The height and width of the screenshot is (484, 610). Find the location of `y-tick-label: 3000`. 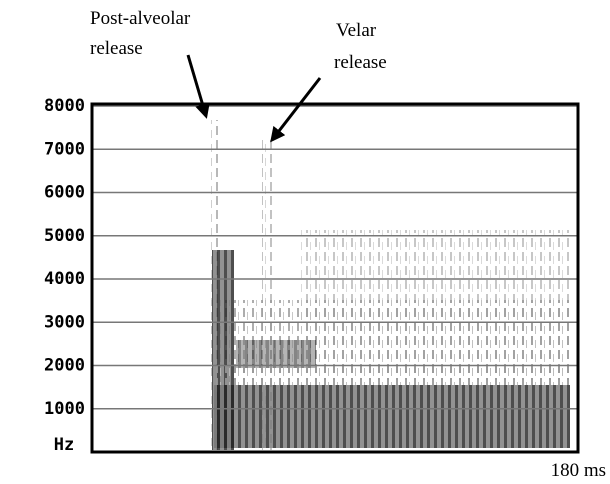

y-tick-label: 3000 is located at coordinates (64, 322).